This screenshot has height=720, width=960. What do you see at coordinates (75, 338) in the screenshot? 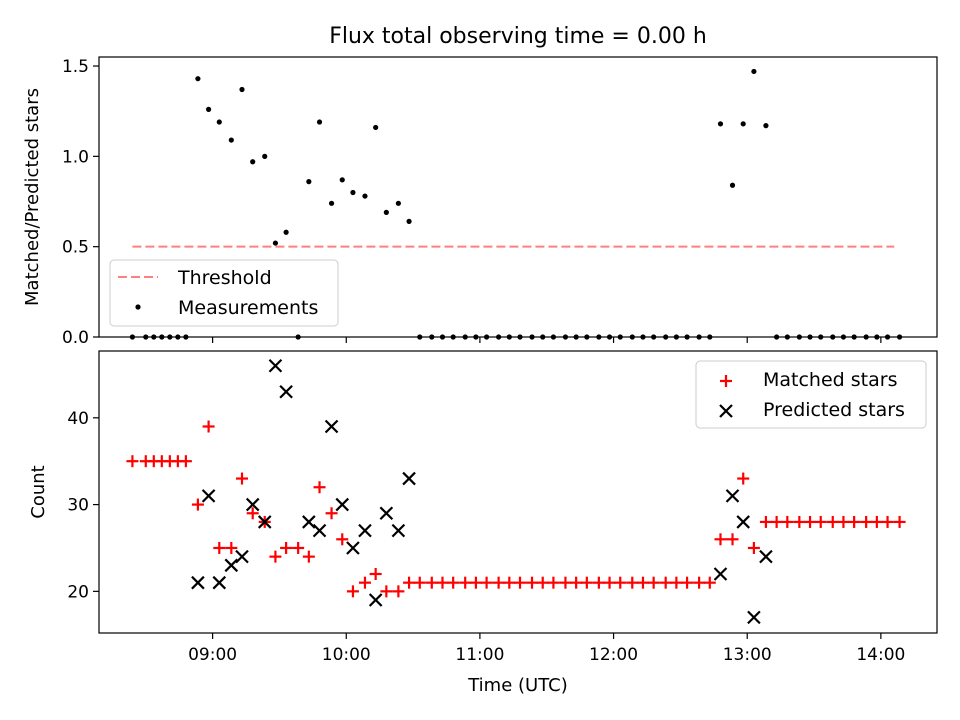
I see `top-ytick-label: 0.0` at bounding box center [75, 338].